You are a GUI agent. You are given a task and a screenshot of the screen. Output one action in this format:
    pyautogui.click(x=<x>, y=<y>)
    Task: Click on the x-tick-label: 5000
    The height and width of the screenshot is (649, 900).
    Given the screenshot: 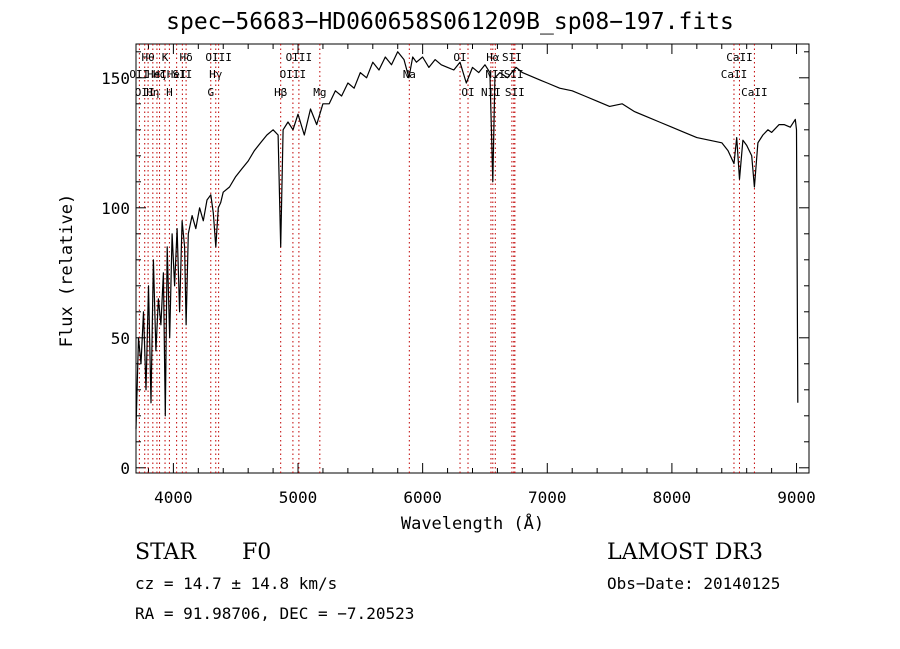 What is the action you would take?
    pyautogui.click(x=298, y=497)
    